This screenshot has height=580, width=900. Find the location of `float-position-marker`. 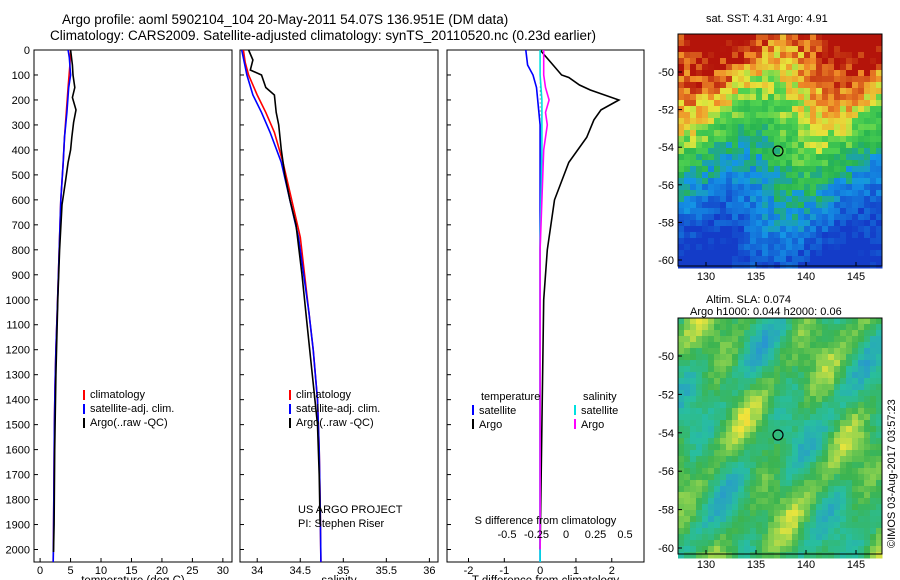

float-position-marker is located at coordinates (778, 435).